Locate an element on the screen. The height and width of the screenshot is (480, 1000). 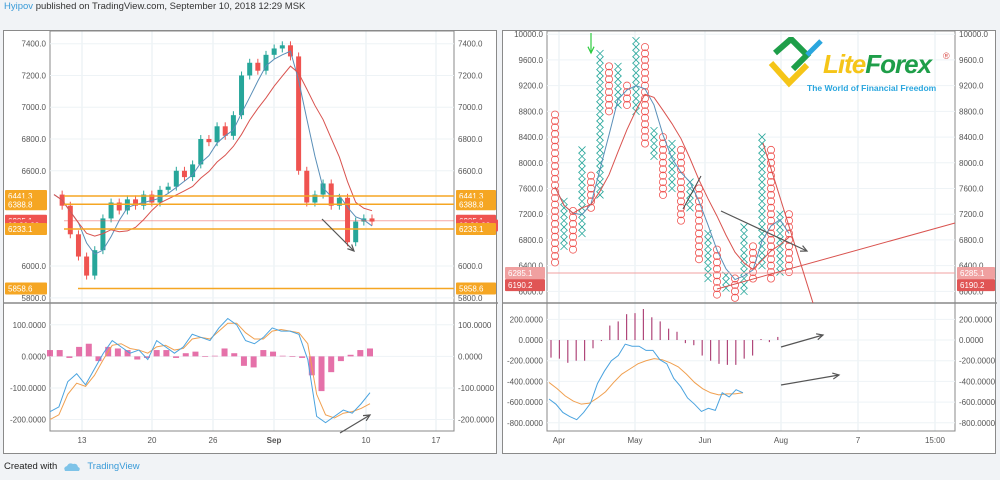
trendline-support is located at coordinates (836, 256).